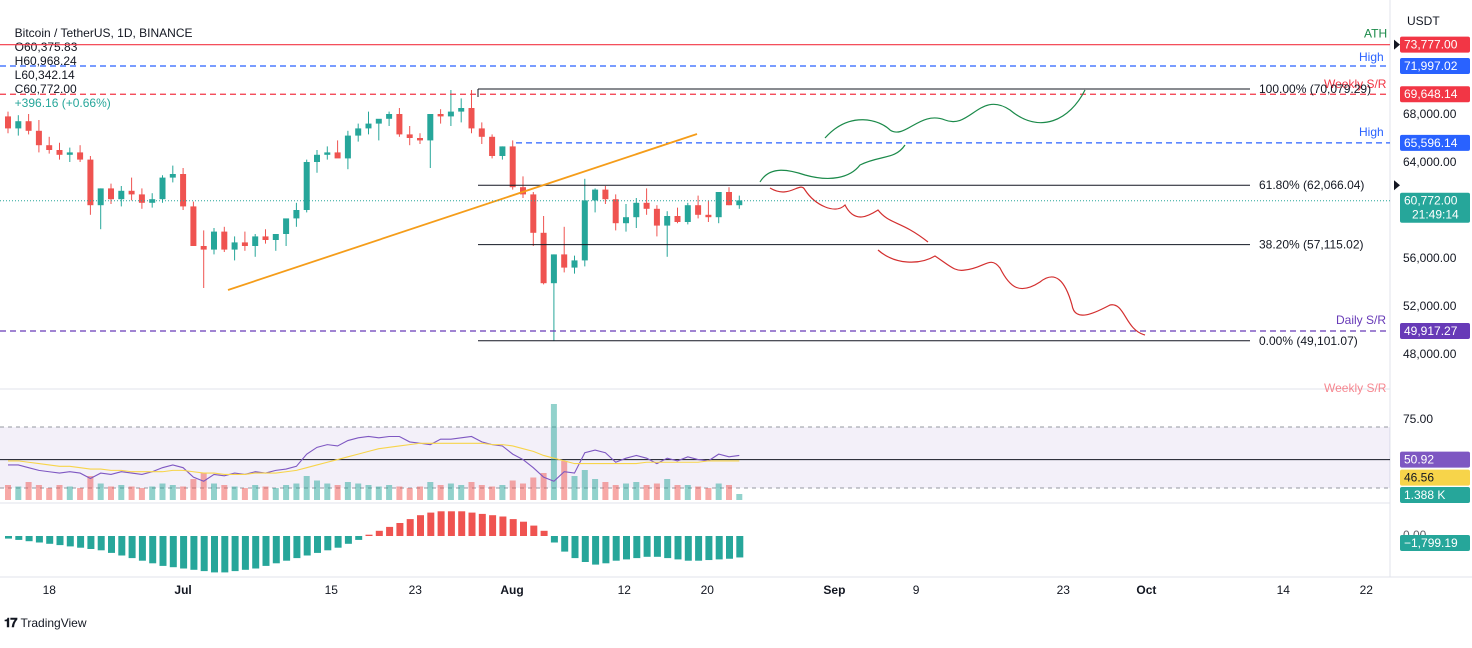 Image resolution: width=1472 pixels, height=648 pixels. I want to click on macd-value-badge-bg, so click(1435, 543).